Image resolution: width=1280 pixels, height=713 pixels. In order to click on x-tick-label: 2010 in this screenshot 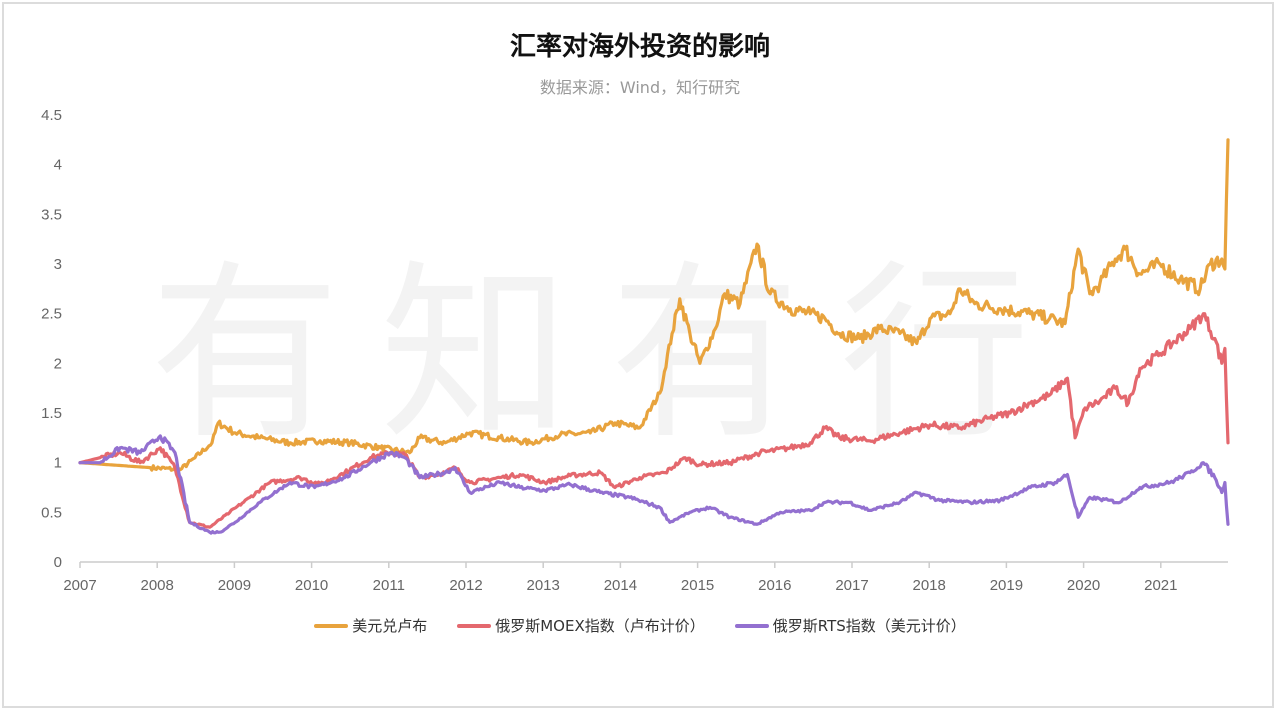, I will do `click(311, 585)`.